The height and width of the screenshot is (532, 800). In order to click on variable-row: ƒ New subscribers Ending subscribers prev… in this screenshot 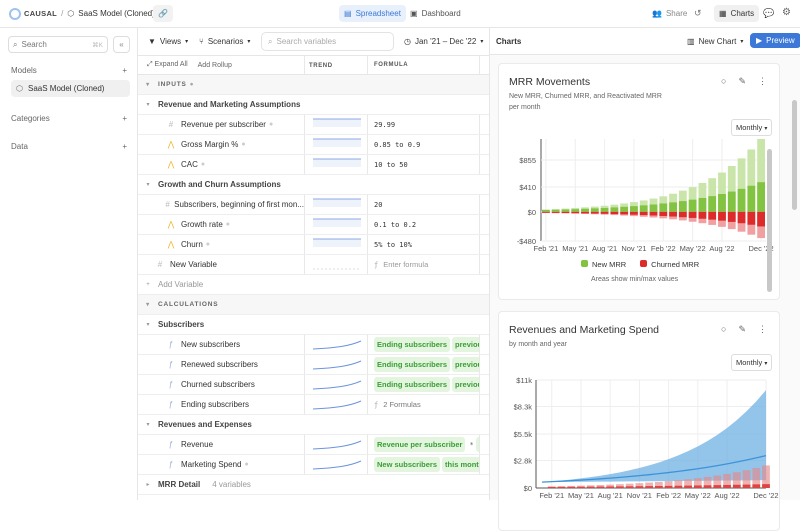, I will do `click(313, 345)`.